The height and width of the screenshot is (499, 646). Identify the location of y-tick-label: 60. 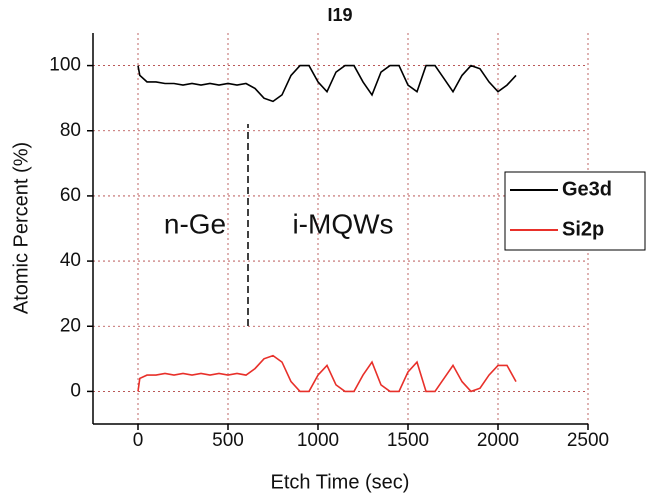
(70, 195).